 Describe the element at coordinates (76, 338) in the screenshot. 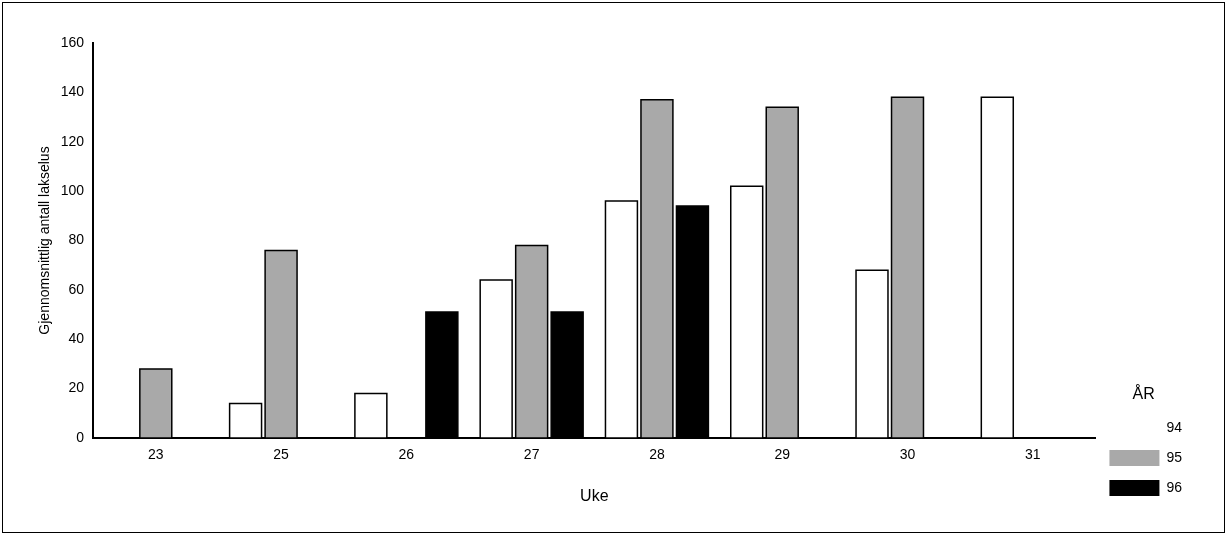

I see `y-tick-label: 40` at that location.